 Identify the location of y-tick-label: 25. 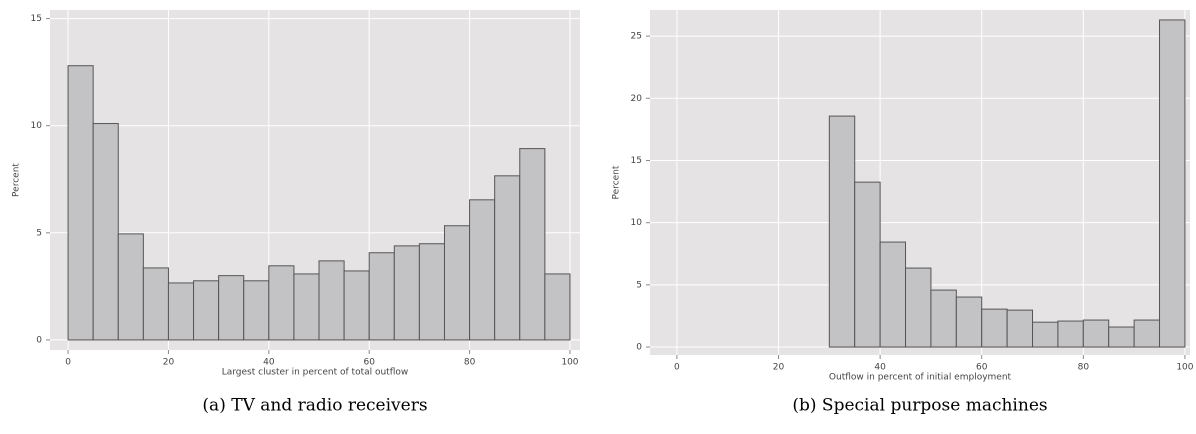
(636, 37).